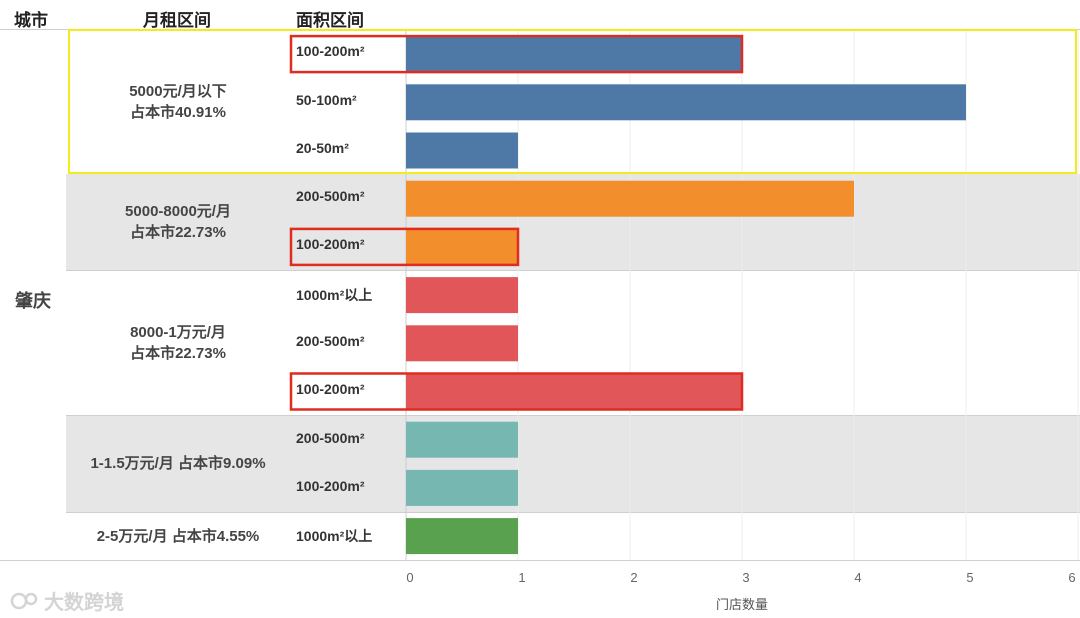 The image size is (1080, 618). What do you see at coordinates (31, 21) in the screenshot?
I see `header-city: 城市` at bounding box center [31, 21].